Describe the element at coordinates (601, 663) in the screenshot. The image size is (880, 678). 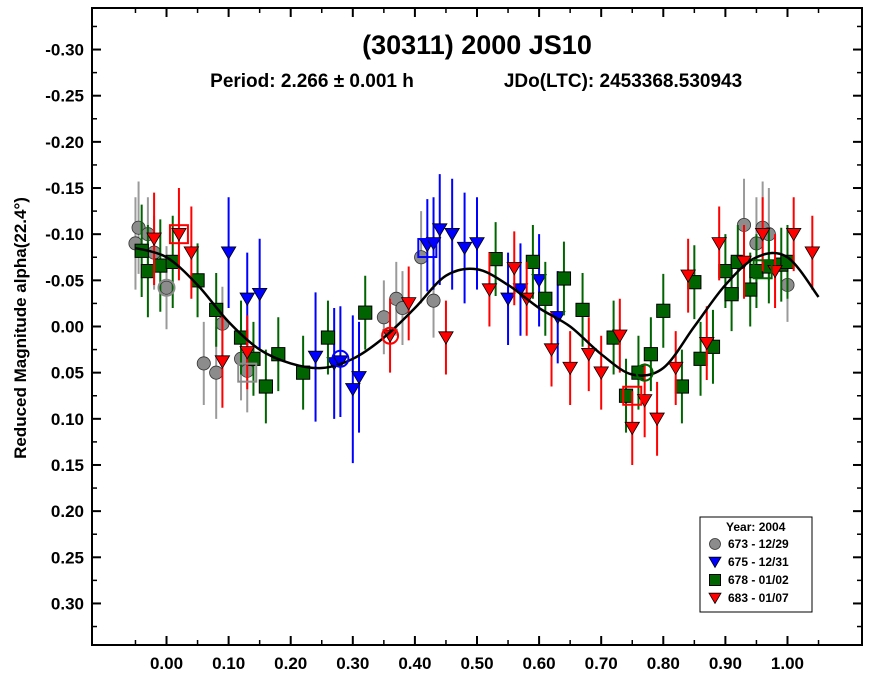
I see `x-tick-label: 0.70` at that location.